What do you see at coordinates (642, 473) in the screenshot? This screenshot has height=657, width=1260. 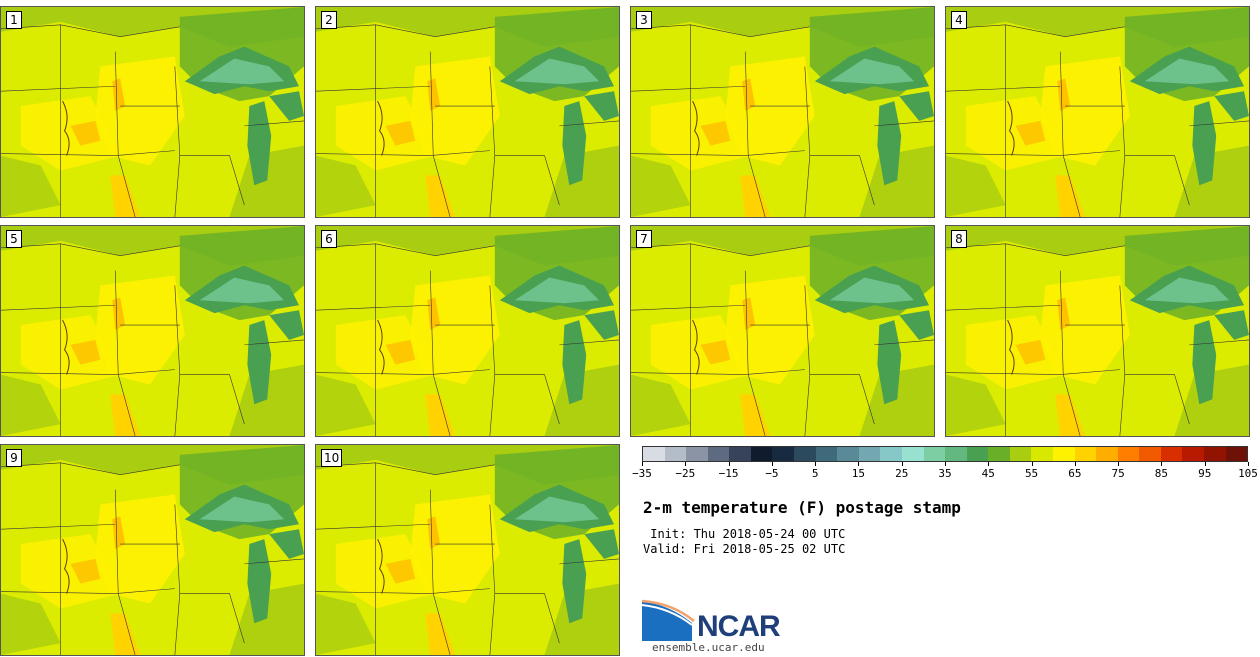 I see `colorbar-tick-label: −35` at bounding box center [642, 473].